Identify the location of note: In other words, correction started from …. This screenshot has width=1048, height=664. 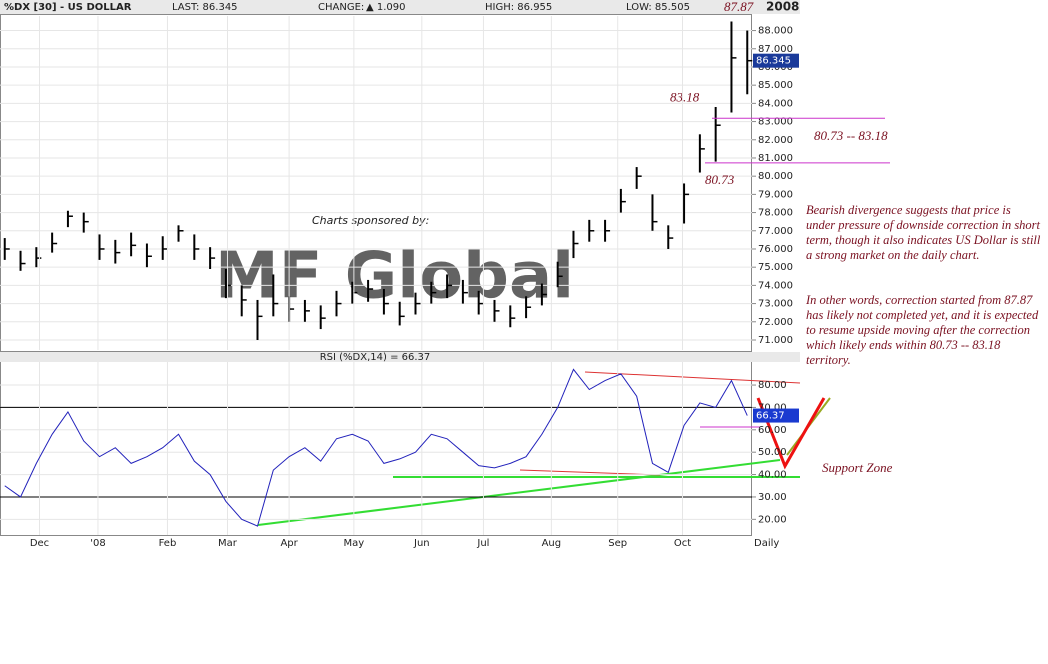
(922, 330).